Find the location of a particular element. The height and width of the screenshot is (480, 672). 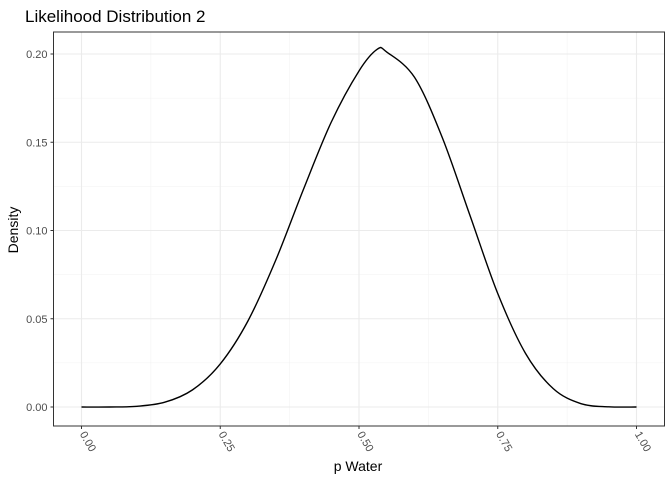

x-axis-title: p Water is located at coordinates (358, 466).